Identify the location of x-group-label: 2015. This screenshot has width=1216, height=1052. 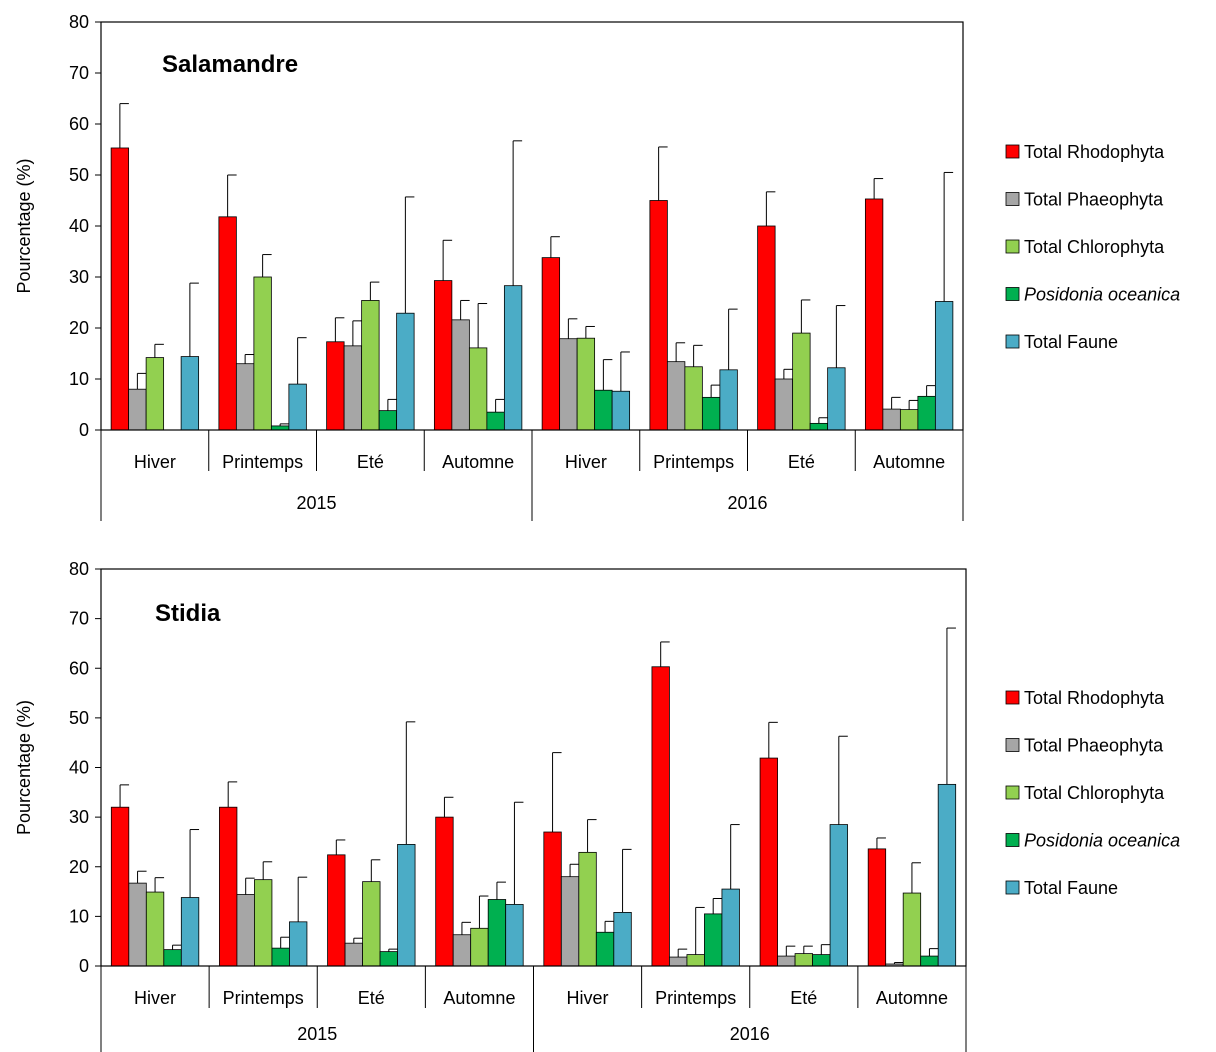
(317, 1034).